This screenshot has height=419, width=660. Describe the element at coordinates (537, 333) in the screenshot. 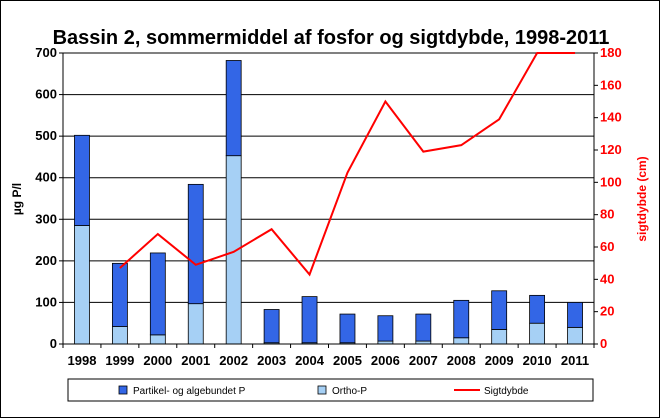

I see `bar-ortho-p-2010` at that location.